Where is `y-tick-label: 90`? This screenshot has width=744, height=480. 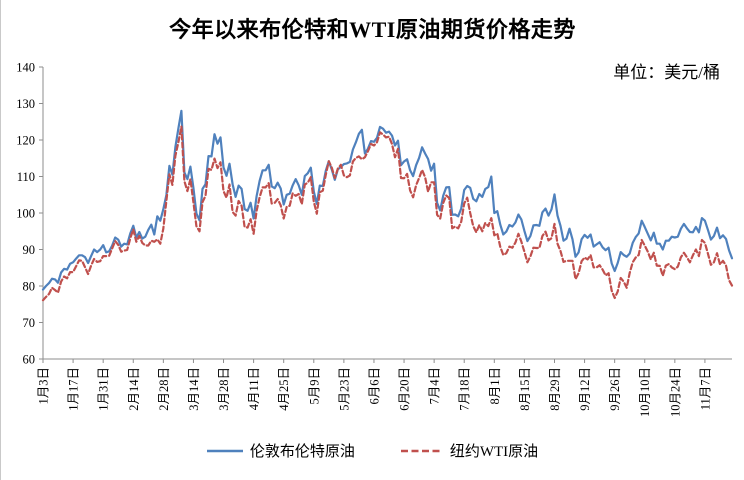
y-tick-label: 90 is located at coordinates (29, 250).